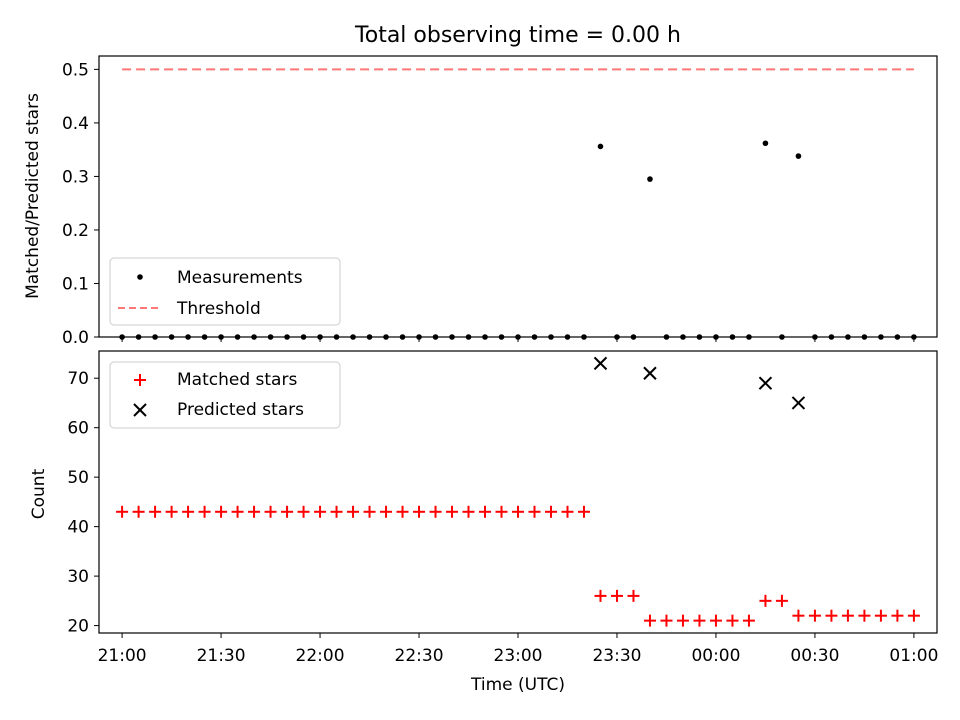 The width and height of the screenshot is (960, 720). I want to click on top-legend: Measurements Threshold, so click(225, 291).